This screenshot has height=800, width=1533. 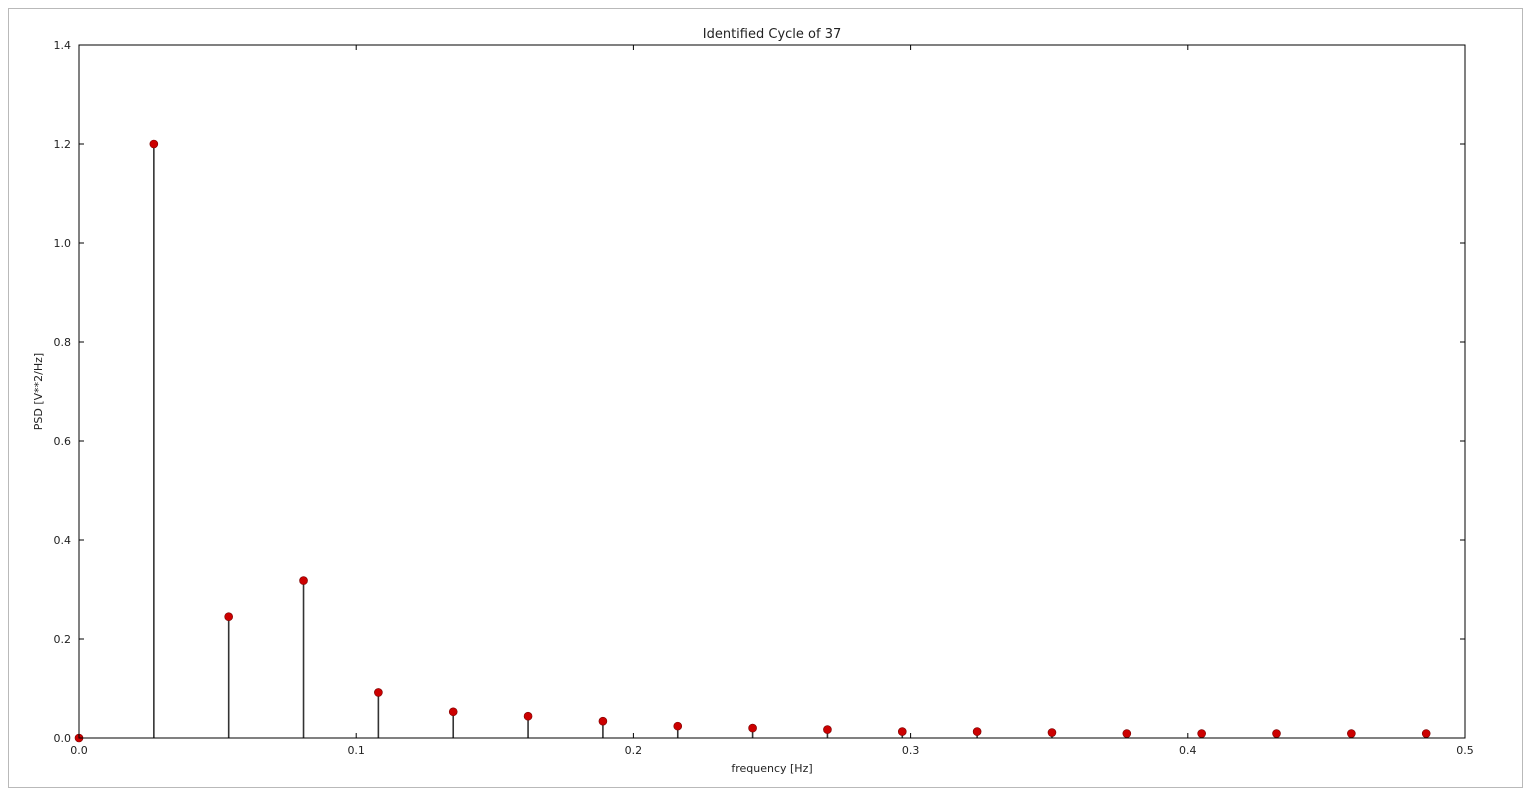 What do you see at coordinates (1465, 750) in the screenshot?
I see `x-tick-label: 0.5` at bounding box center [1465, 750].